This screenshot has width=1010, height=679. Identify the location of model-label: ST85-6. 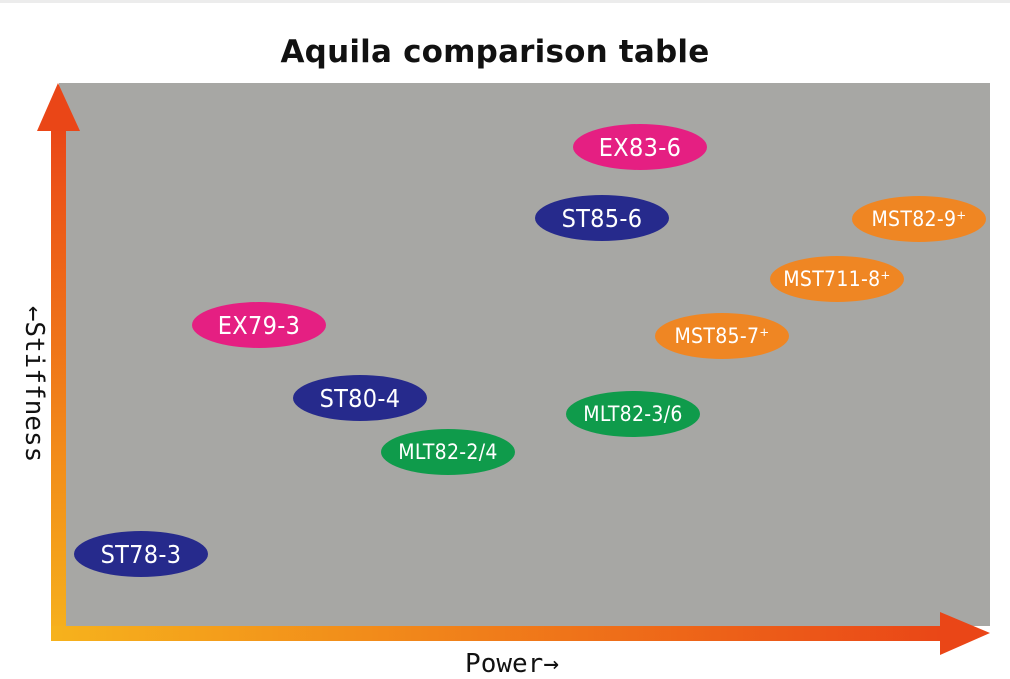
(602, 218).